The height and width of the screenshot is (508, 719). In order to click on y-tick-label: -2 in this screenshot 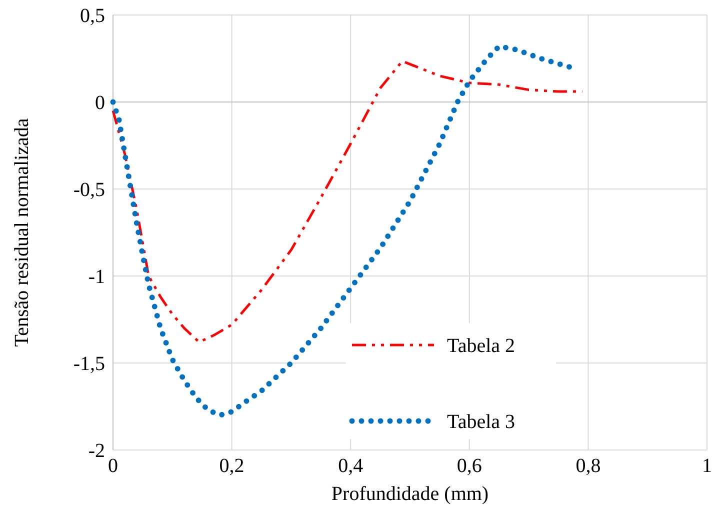, I will do `click(96, 451)`.